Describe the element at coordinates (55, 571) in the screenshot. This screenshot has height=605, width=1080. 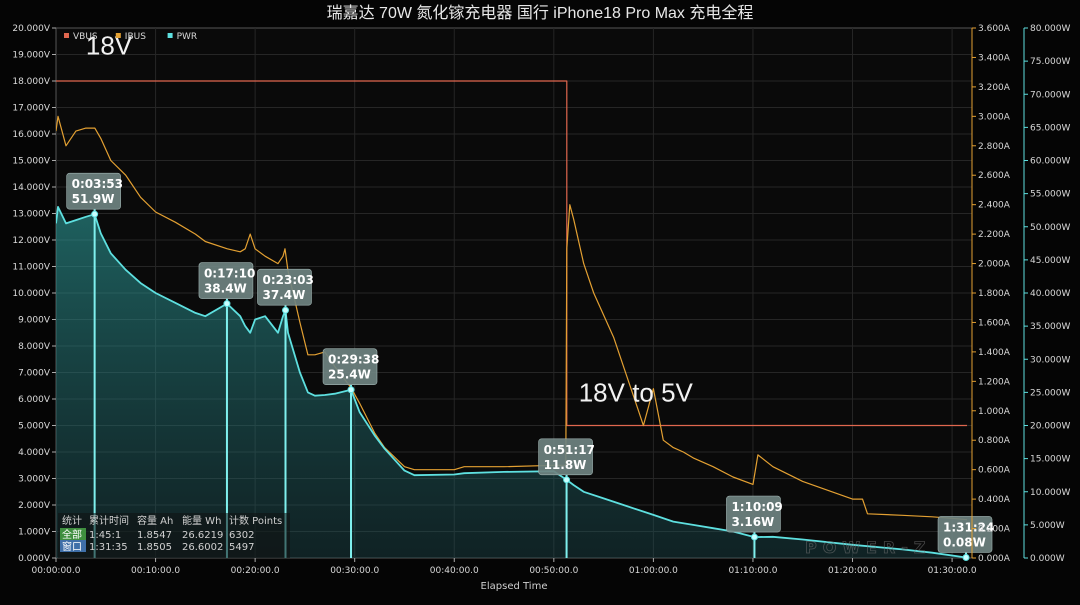
I see `time-tick-label: 00:00:00.0` at that location.